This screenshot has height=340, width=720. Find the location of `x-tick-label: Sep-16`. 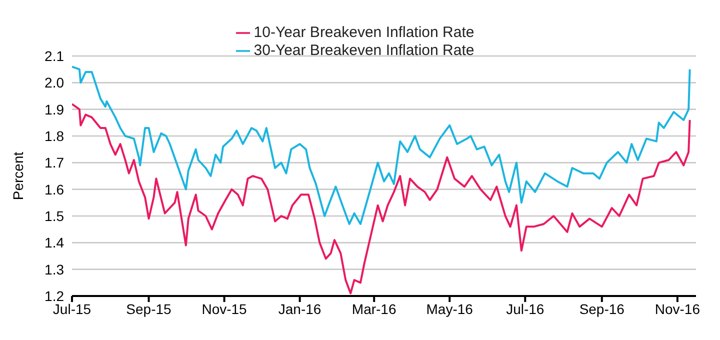

x-tick-label: Sep-16 is located at coordinates (602, 308).